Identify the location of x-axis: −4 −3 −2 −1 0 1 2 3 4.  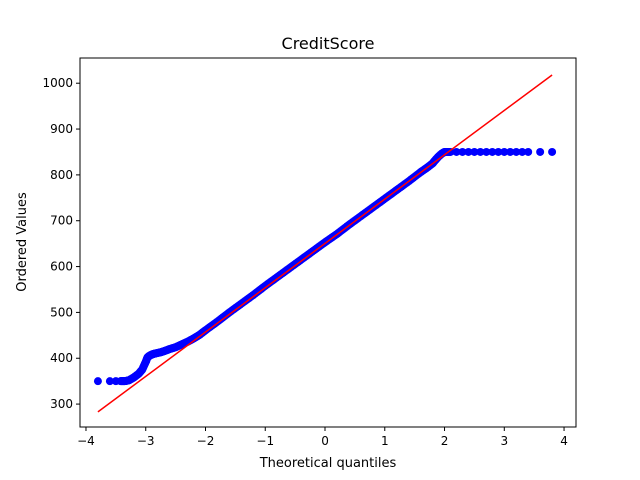
(322, 437).